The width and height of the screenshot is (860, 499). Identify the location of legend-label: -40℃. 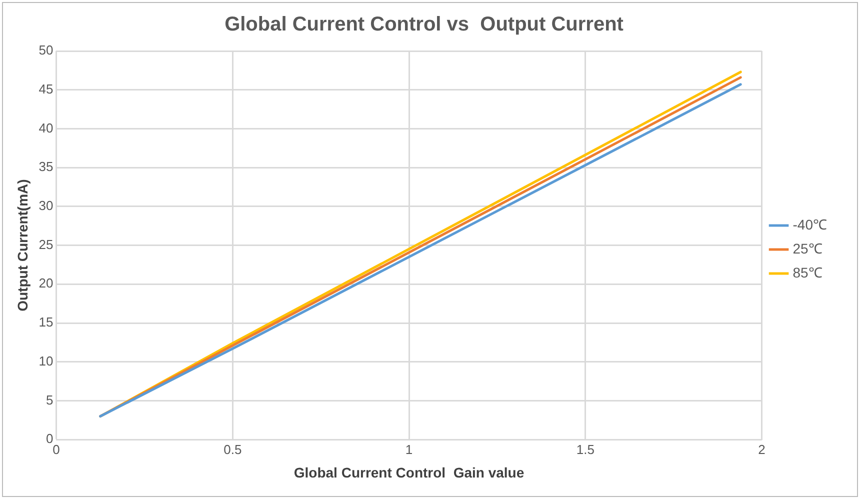
(809, 224).